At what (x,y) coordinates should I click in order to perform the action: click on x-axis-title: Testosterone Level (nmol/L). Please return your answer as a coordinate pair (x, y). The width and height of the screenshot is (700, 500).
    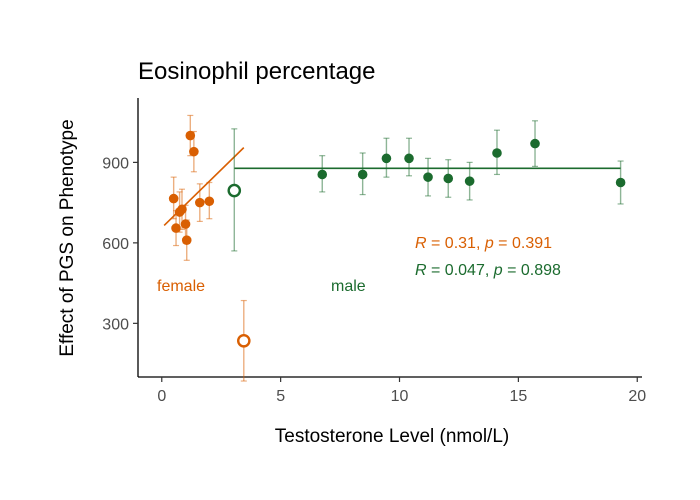
    Looking at the image, I should click on (392, 436).